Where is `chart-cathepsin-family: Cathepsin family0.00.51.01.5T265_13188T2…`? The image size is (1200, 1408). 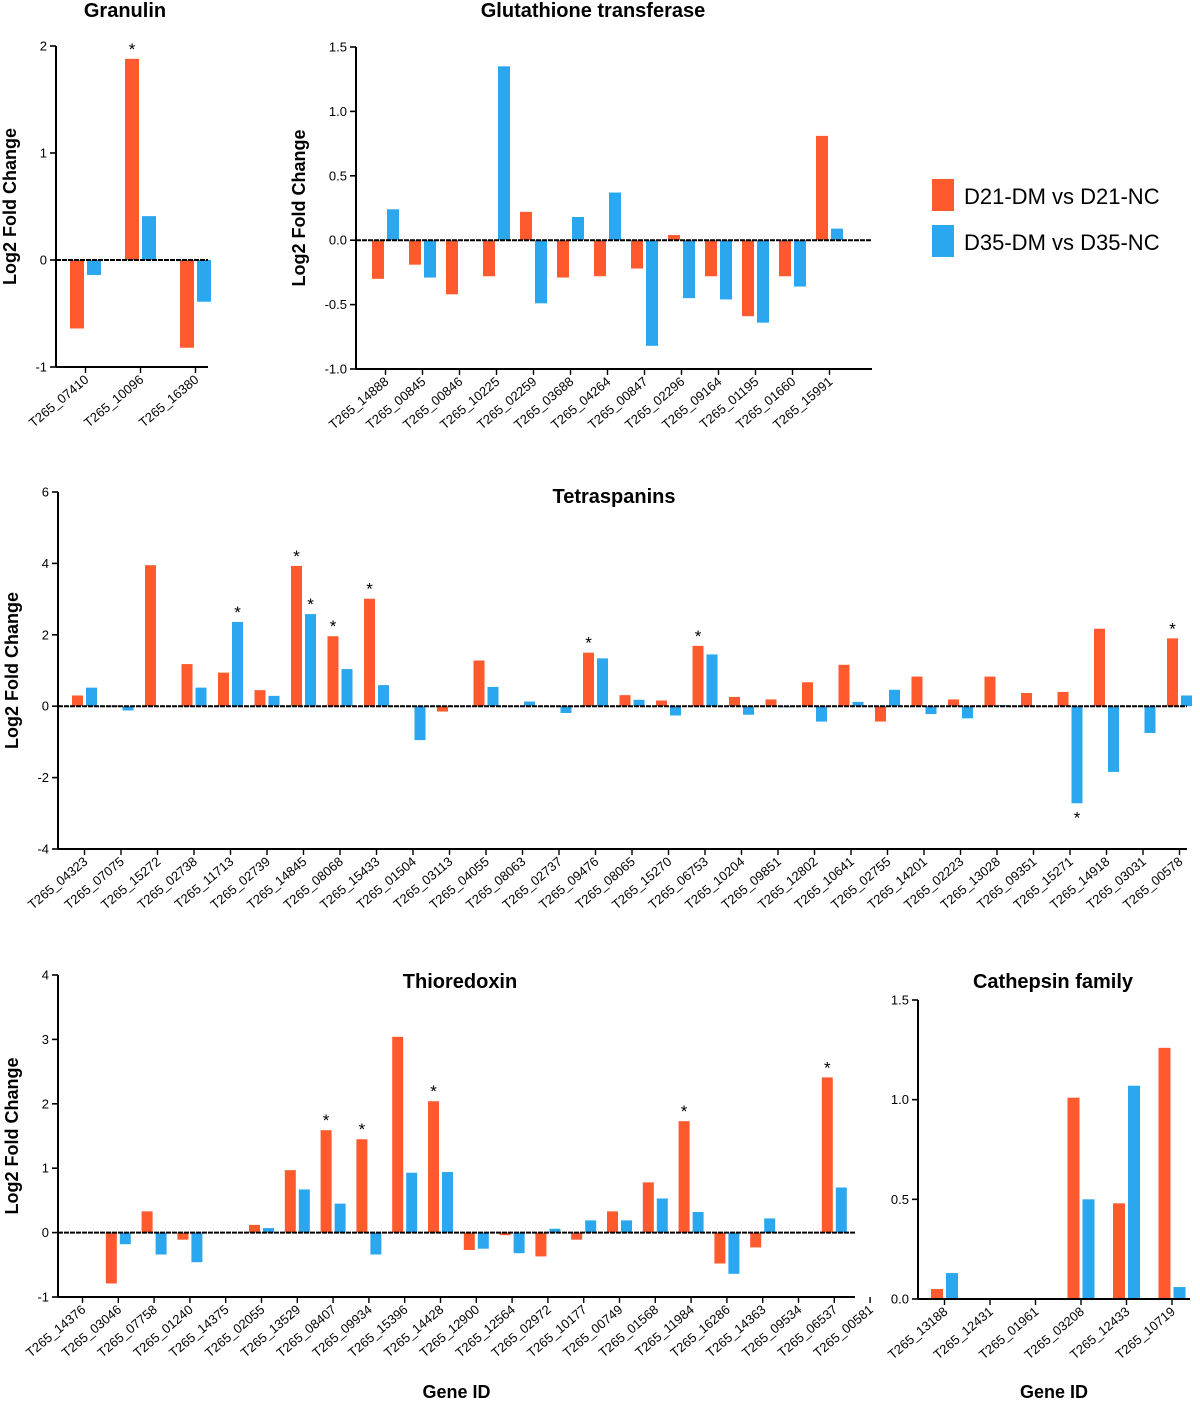
chart-cathepsin-family: Cathepsin family0.00.51.01.5T265_13188T2… is located at coordinates (1037, 1186).